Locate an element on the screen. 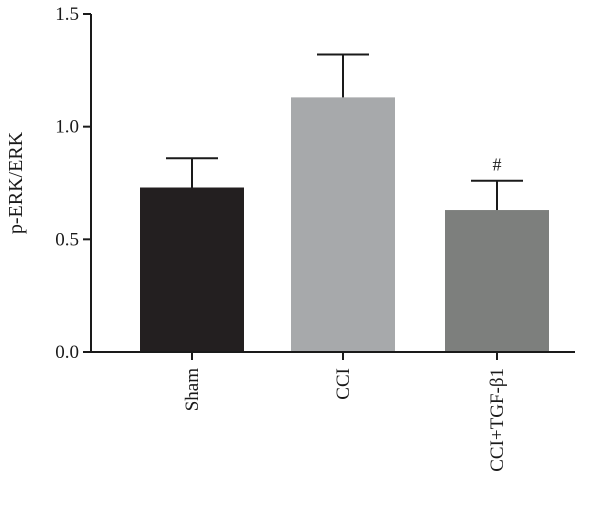 The width and height of the screenshot is (600, 506). y-tick-label: 0.5 is located at coordinates (67, 239).